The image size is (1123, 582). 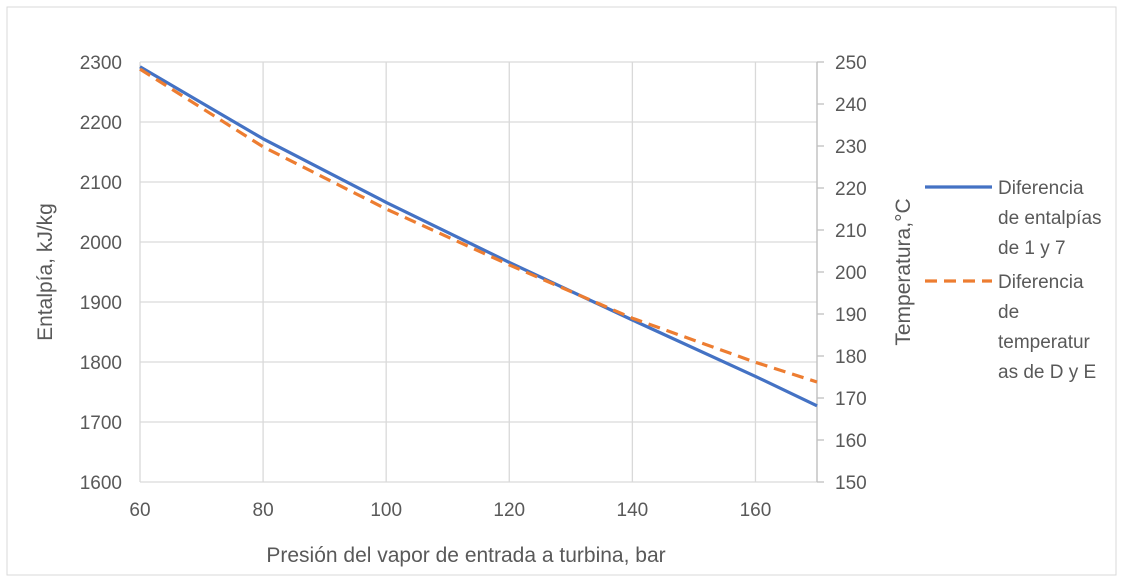 What do you see at coordinates (101, 423) in the screenshot?
I see `y-tick-label: 1700` at bounding box center [101, 423].